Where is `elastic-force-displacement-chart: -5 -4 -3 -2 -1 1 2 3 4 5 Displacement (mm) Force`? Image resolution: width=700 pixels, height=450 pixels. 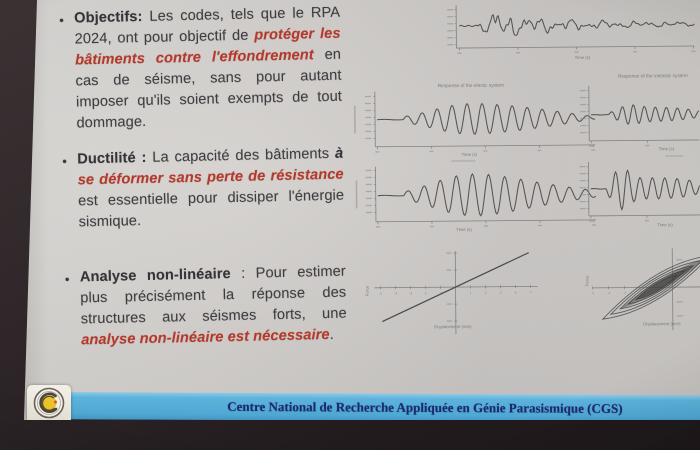 elastic-force-displacement-chart: -5 -4 -3 -2 -1 1 2 3 4 5 Displacement (mm) Force is located at coordinates (451, 293).